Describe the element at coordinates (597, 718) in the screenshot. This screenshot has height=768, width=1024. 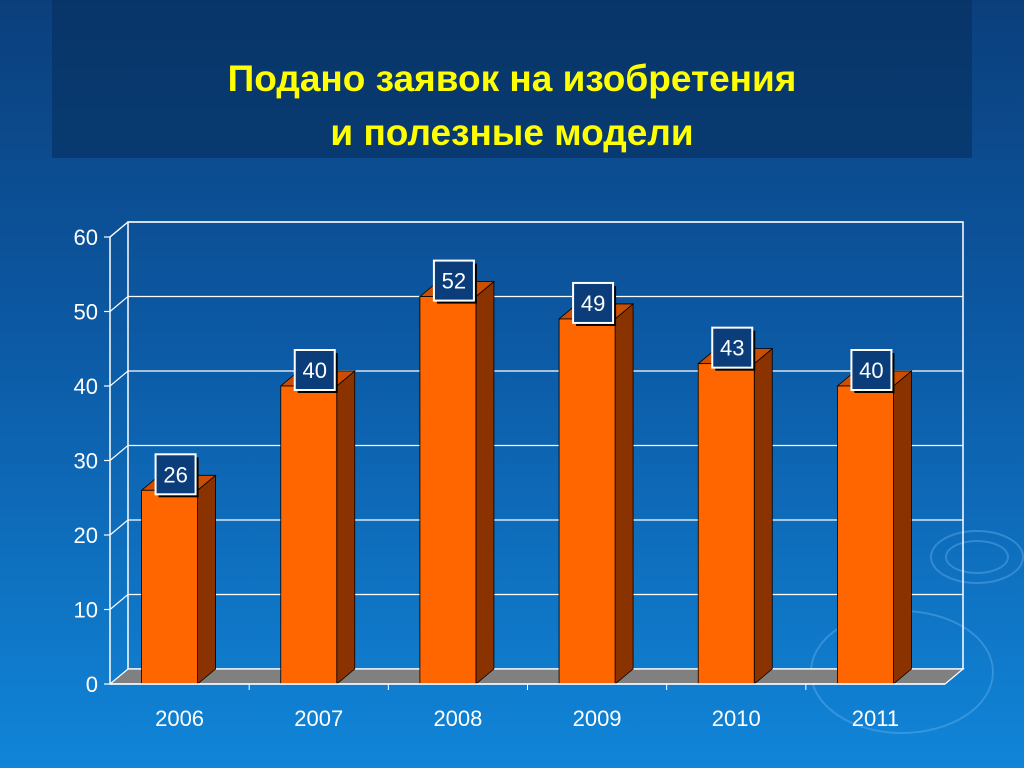
I see `x-tick-label: 2009` at that location.